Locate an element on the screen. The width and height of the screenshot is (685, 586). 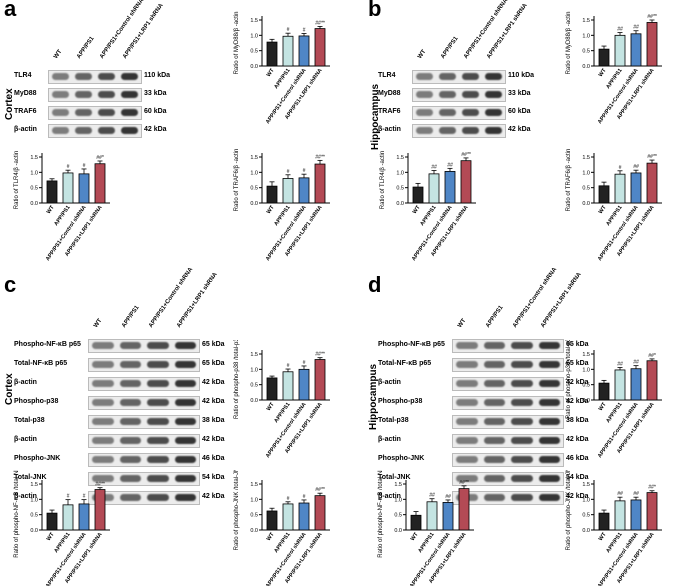
lane-header: APP/PS1+LRP1 shRNA is located at coordinates (507, 31).